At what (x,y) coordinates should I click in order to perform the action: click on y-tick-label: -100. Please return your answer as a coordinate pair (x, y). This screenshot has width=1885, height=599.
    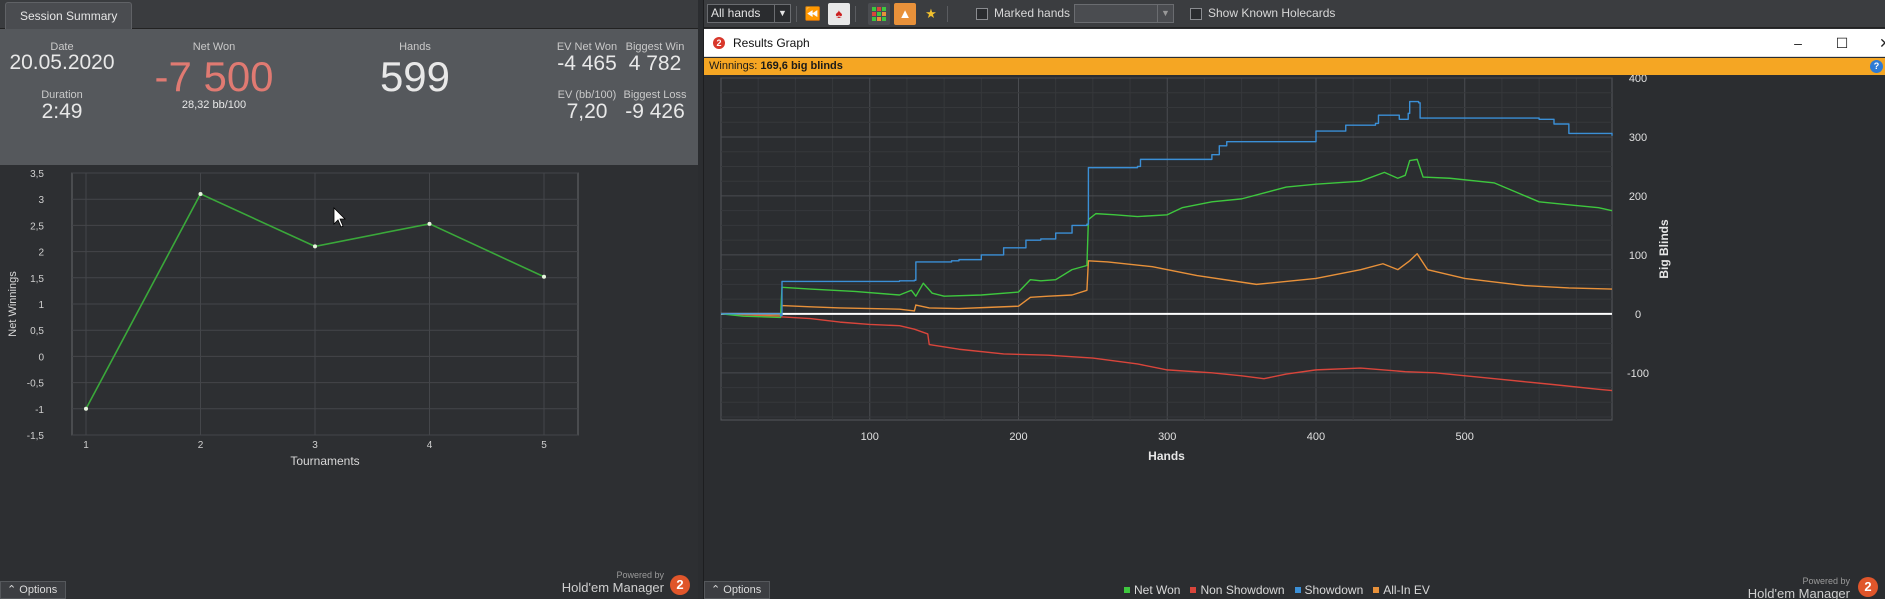
    Looking at the image, I should click on (1638, 374).